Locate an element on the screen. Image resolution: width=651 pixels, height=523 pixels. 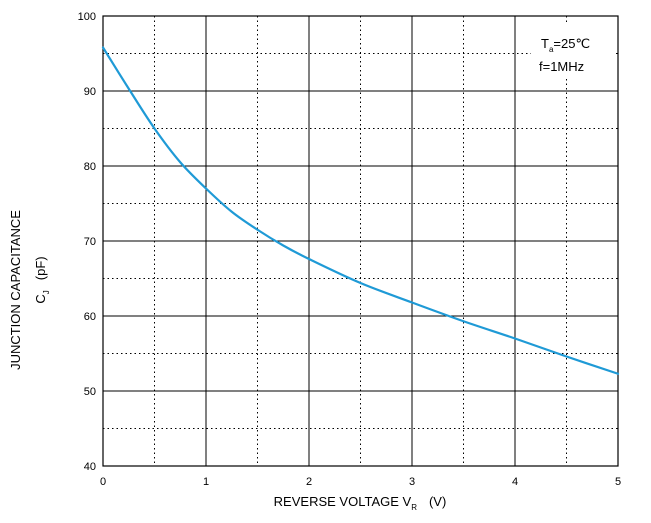
y-tick-label: 90 is located at coordinates (90, 92).